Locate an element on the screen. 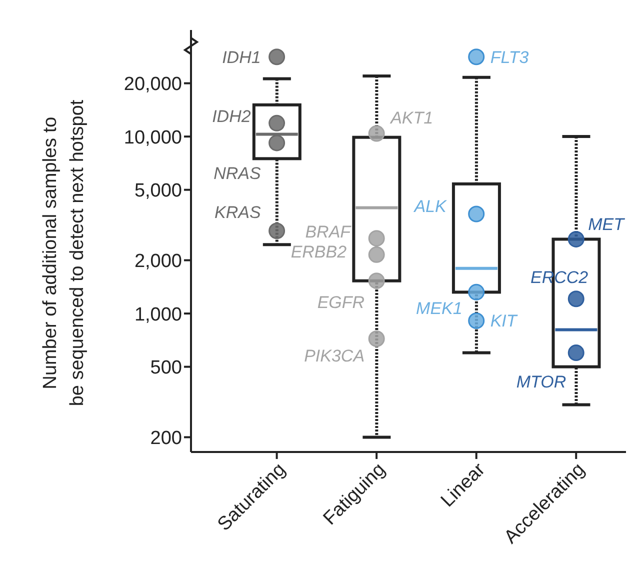 The height and width of the screenshot is (576, 630). data-label: MEK1 is located at coordinates (439, 308).